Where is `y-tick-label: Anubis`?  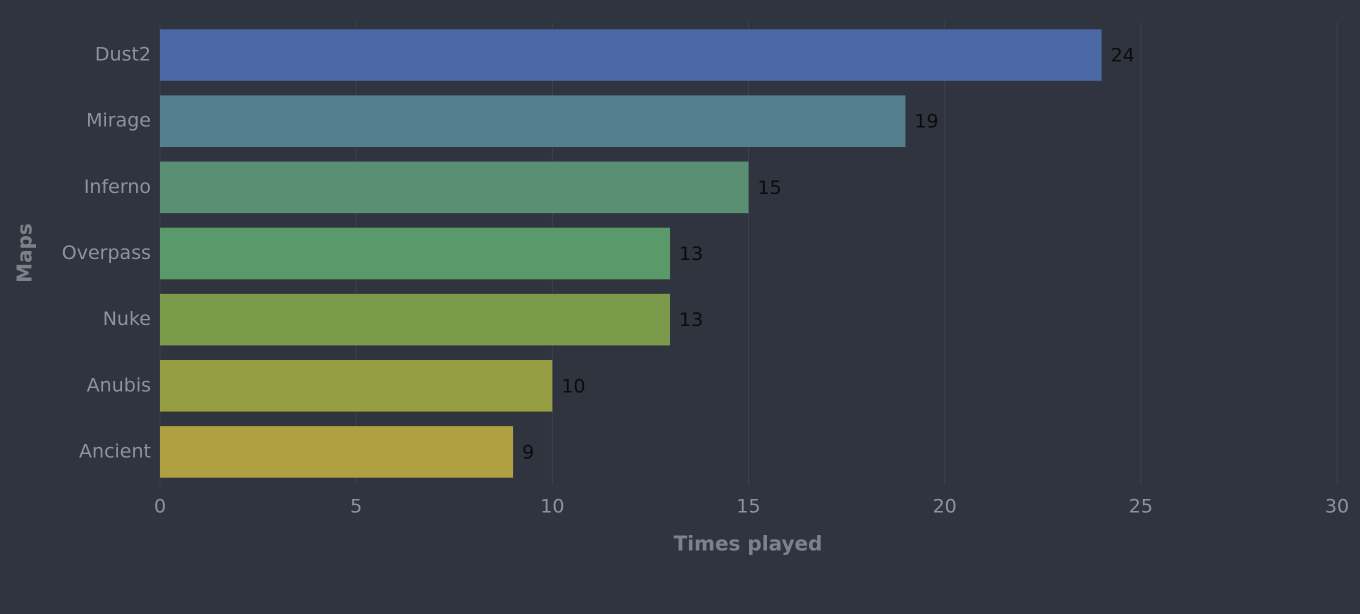
y-tick-label: Anubis is located at coordinates (119, 385).